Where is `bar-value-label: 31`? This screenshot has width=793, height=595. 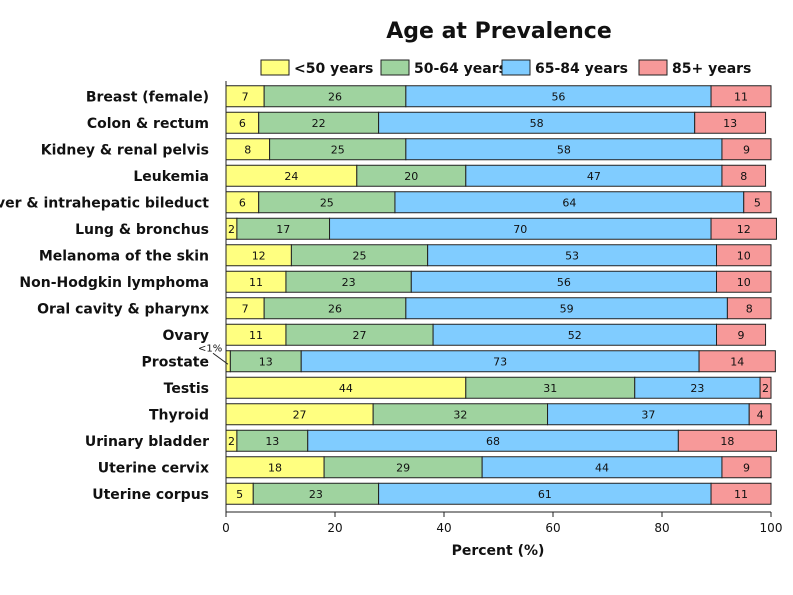
bar-value-label: 31 is located at coordinates (550, 388).